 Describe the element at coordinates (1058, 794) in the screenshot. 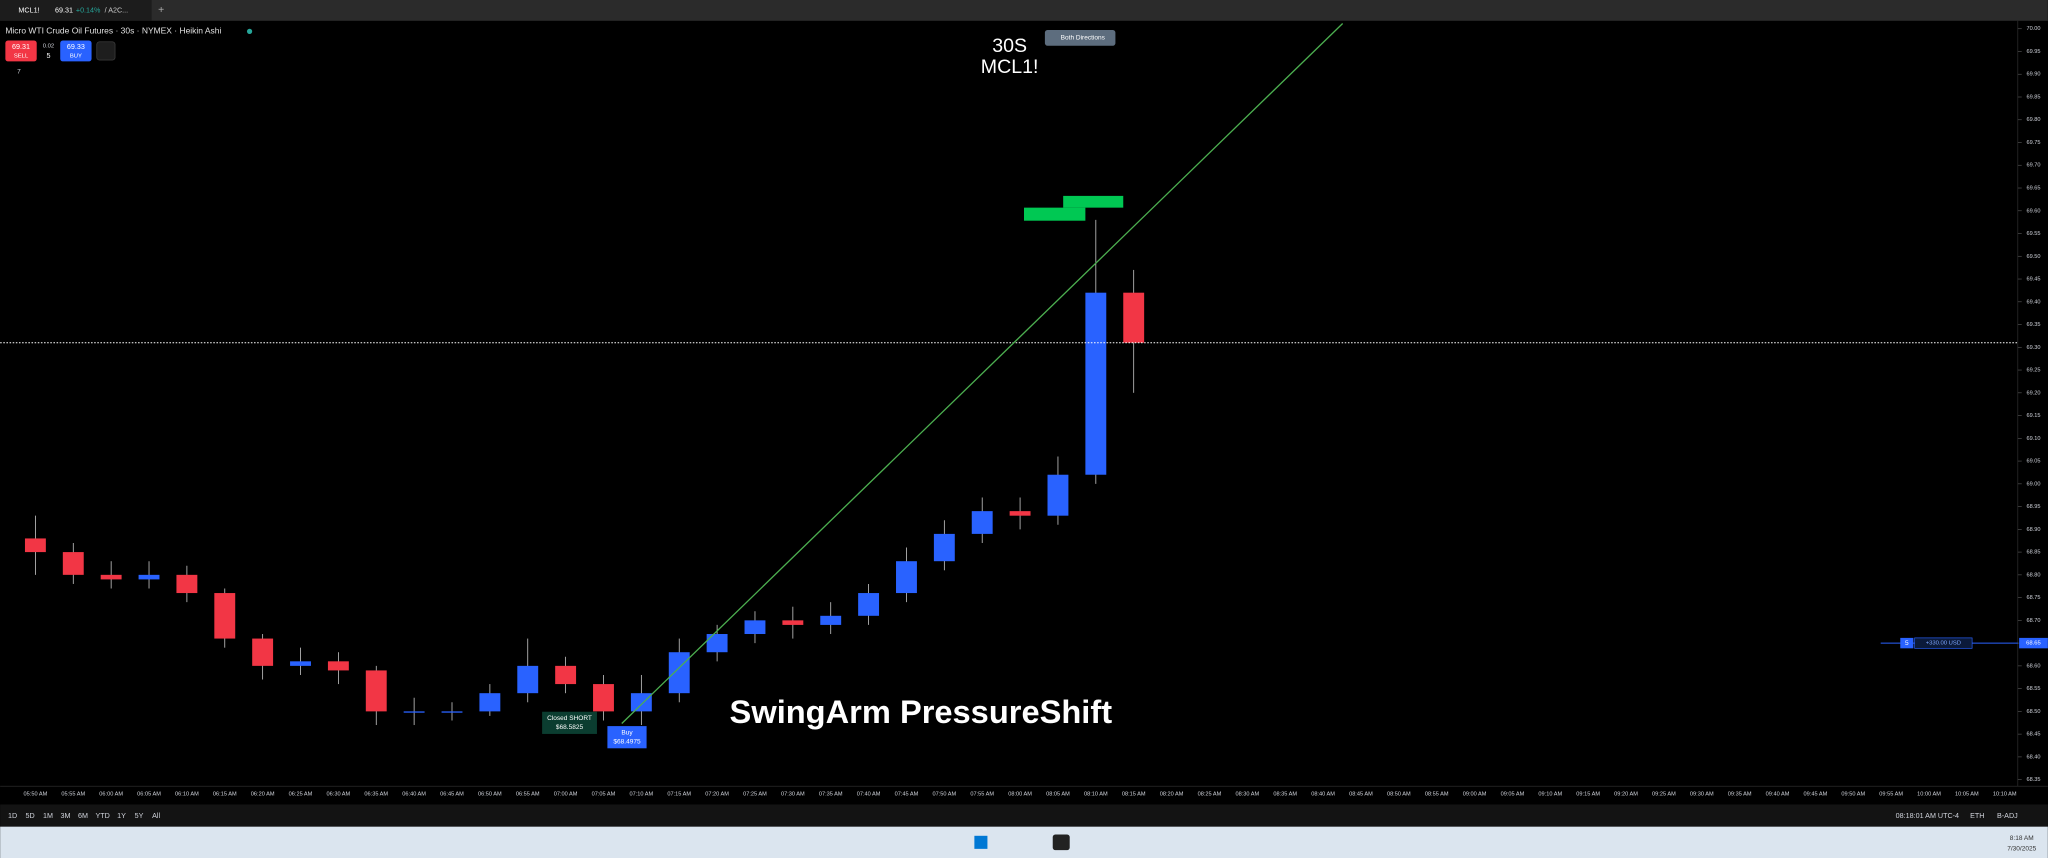

I see `x-tick-label: 08:05 AM` at that location.